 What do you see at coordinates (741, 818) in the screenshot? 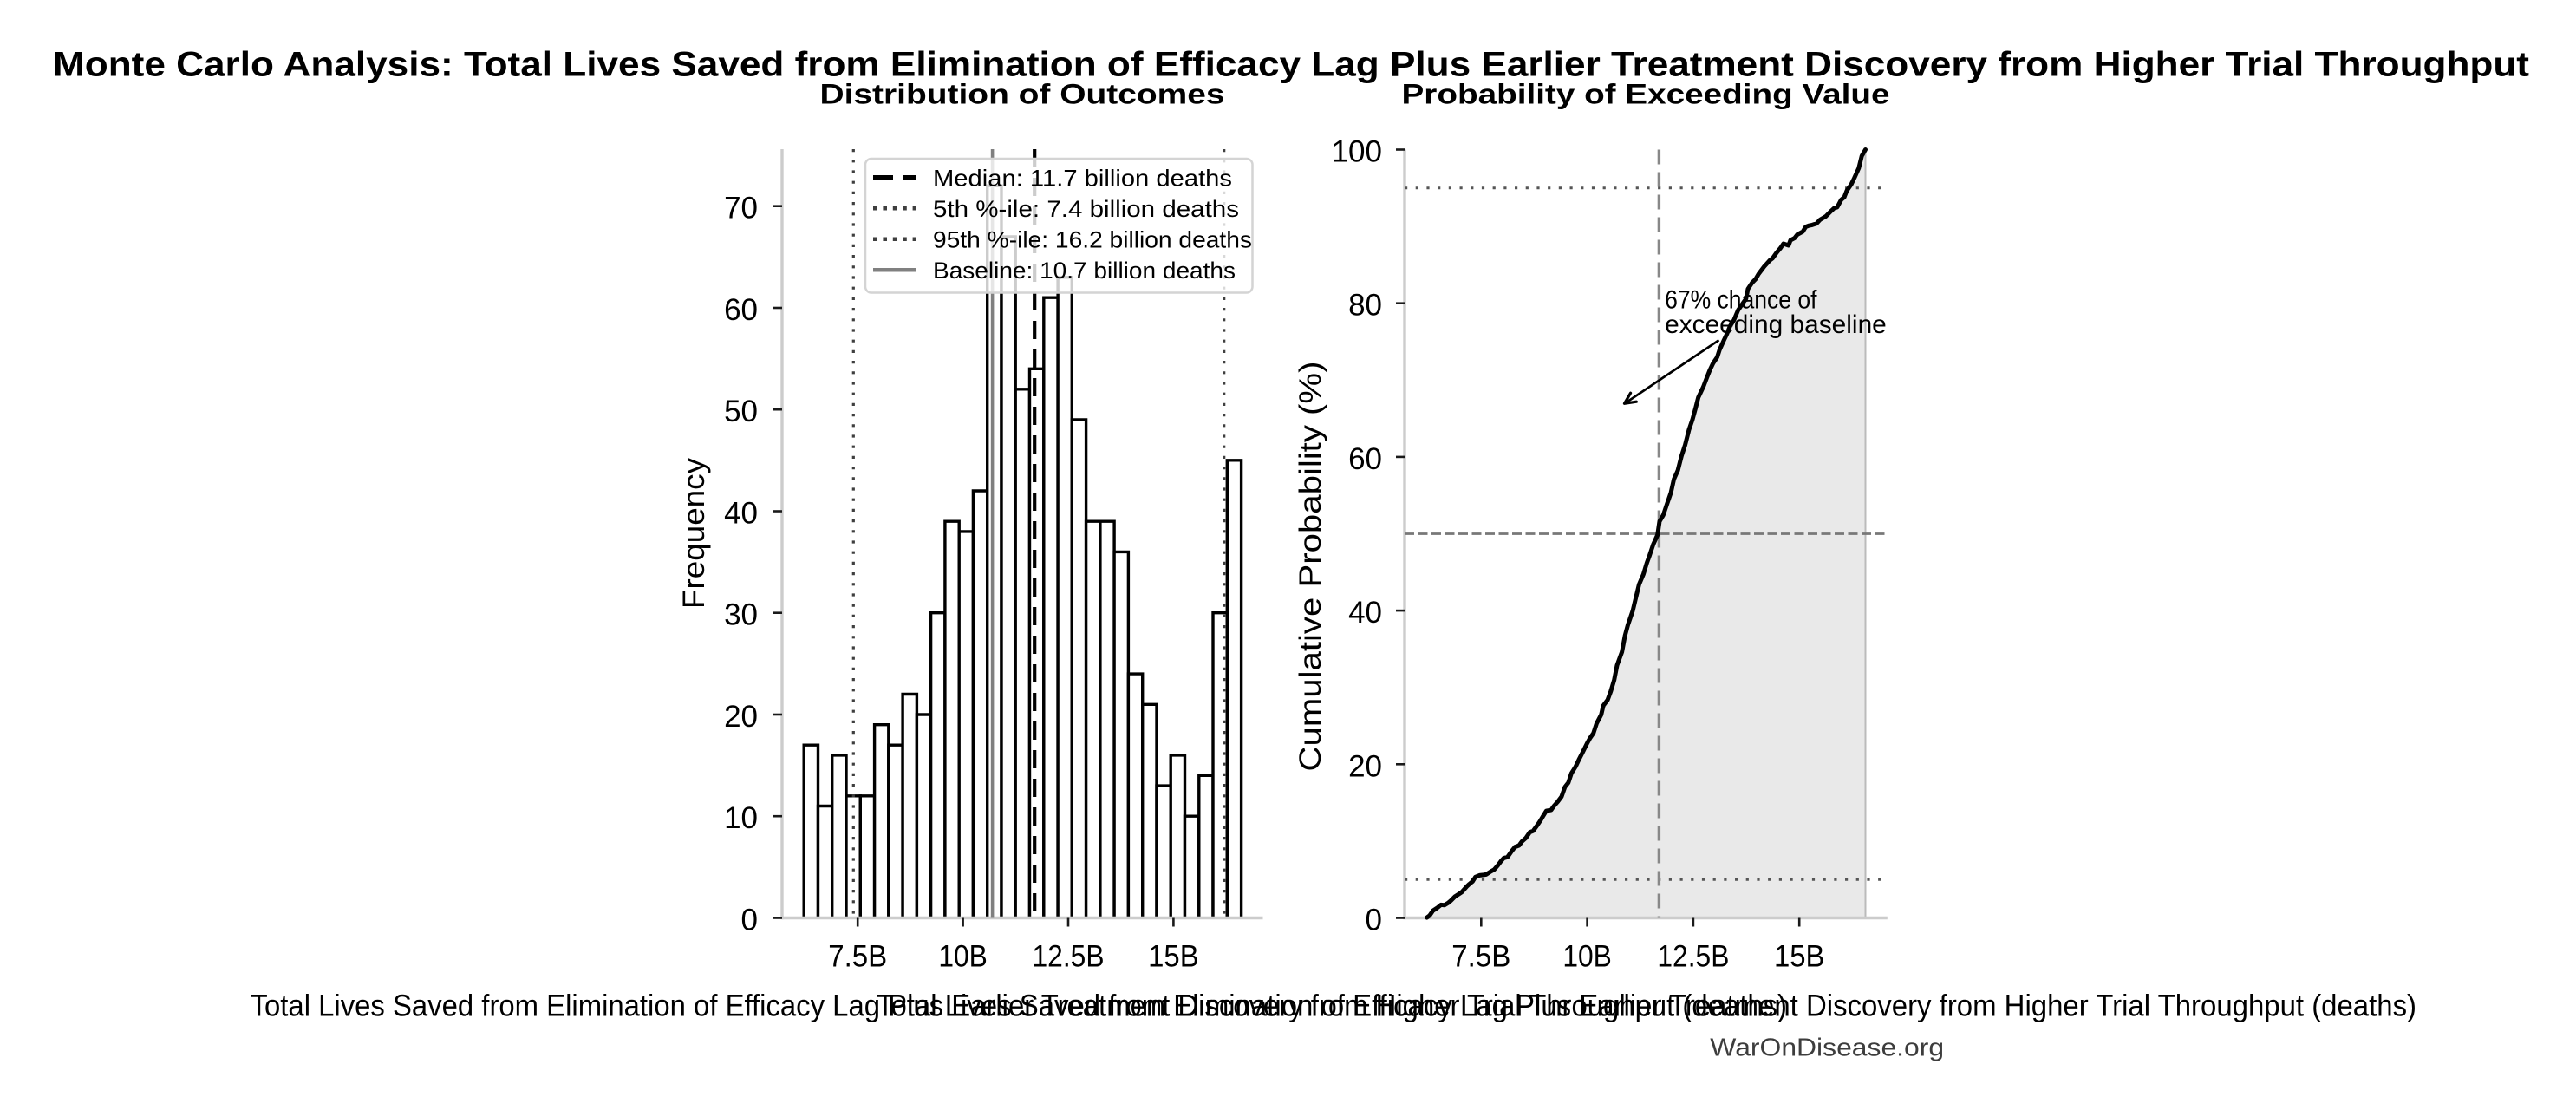
I see `svg-text: 10` at bounding box center [741, 818].